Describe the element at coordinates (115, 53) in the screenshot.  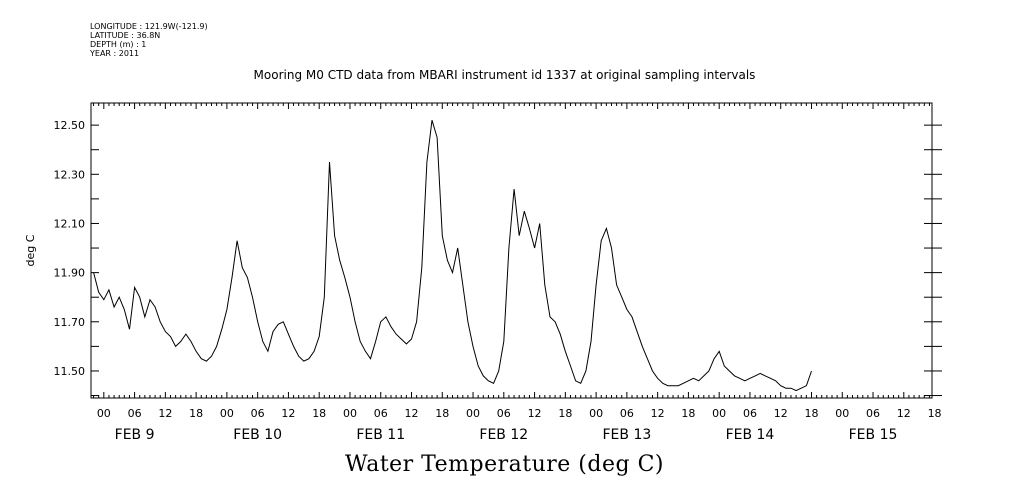
I see `year-text: YEAR : 2011` at that location.